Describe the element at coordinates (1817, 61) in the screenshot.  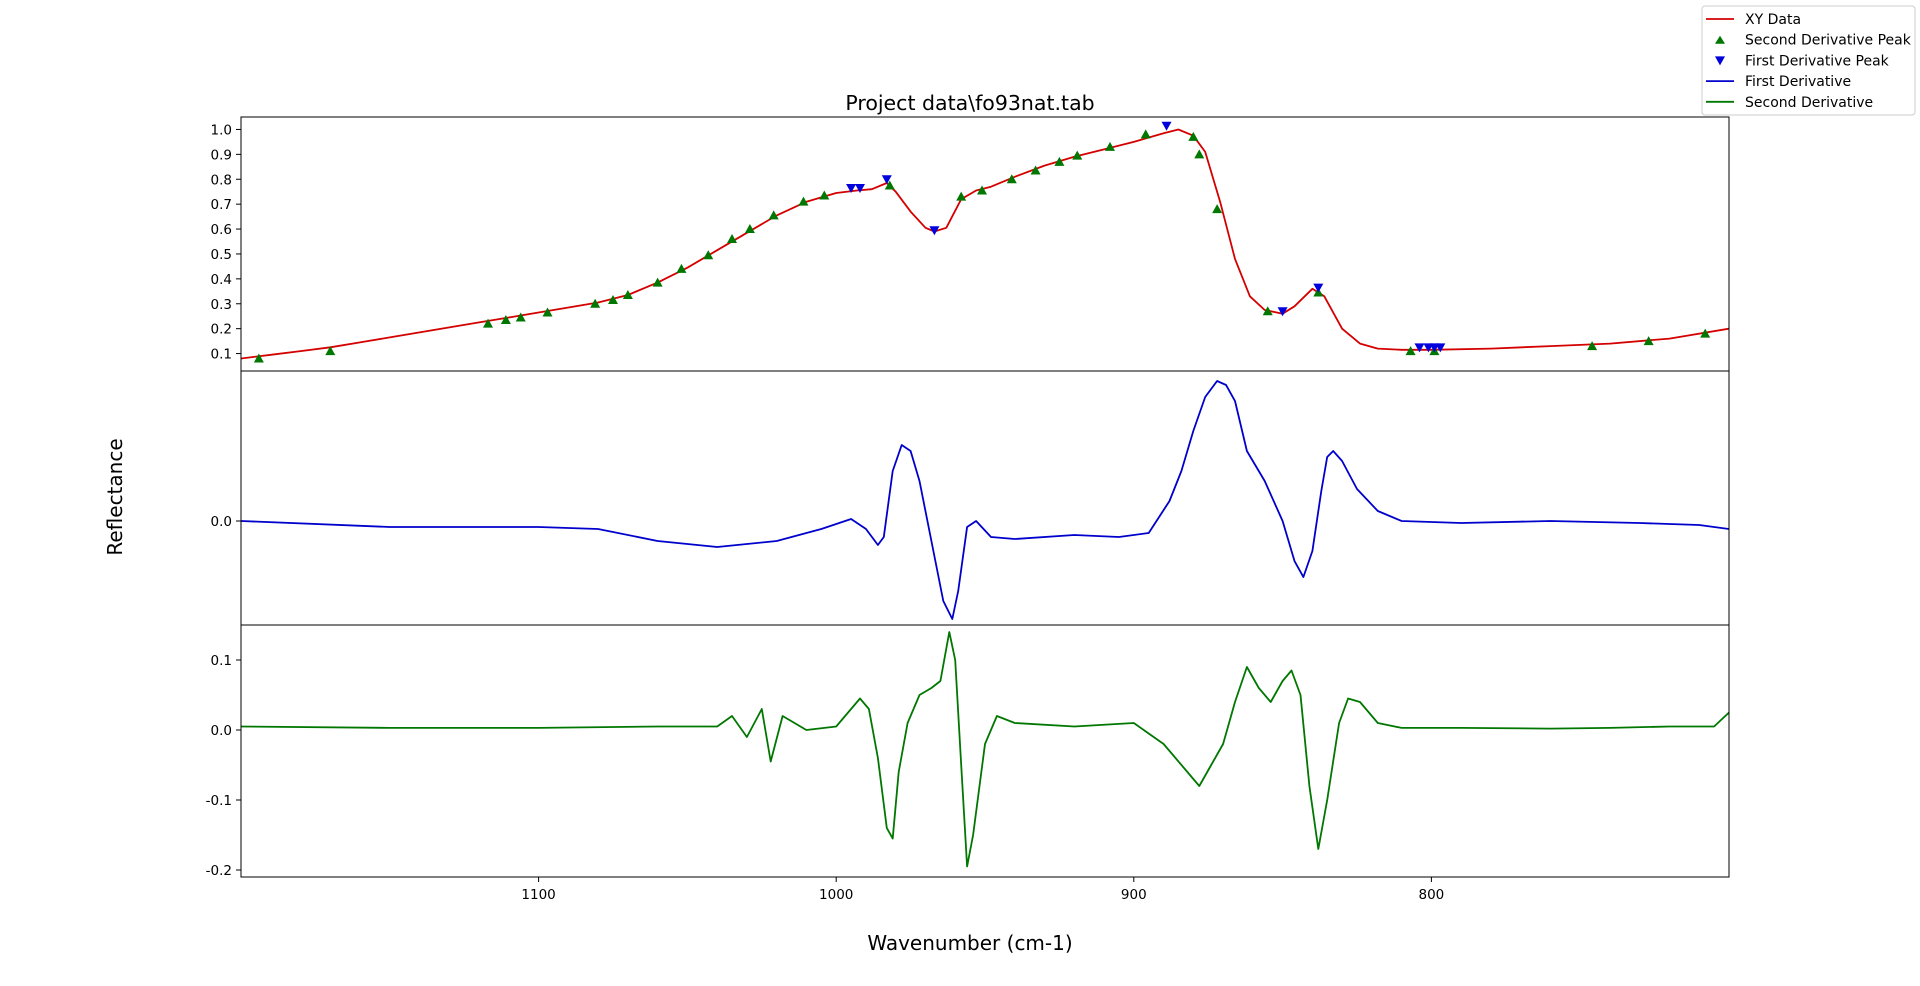
I see `legend-first-derivative-peak-label: First Derivative Peak` at that location.